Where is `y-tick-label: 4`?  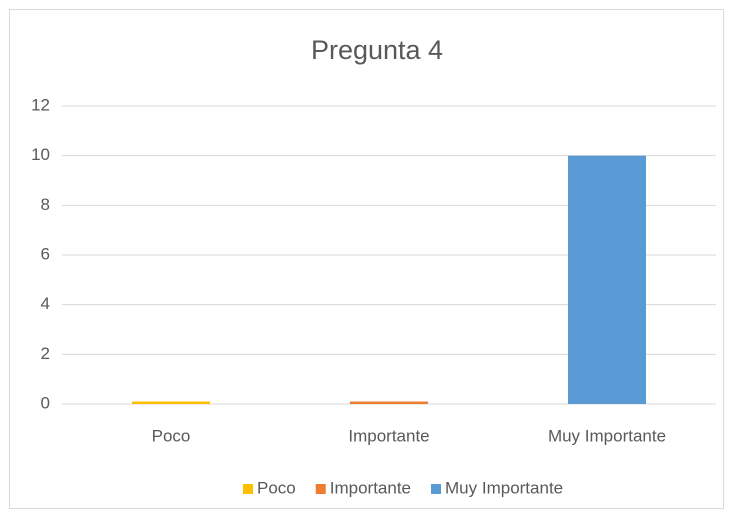 y-tick-label: 4 is located at coordinates (45, 303).